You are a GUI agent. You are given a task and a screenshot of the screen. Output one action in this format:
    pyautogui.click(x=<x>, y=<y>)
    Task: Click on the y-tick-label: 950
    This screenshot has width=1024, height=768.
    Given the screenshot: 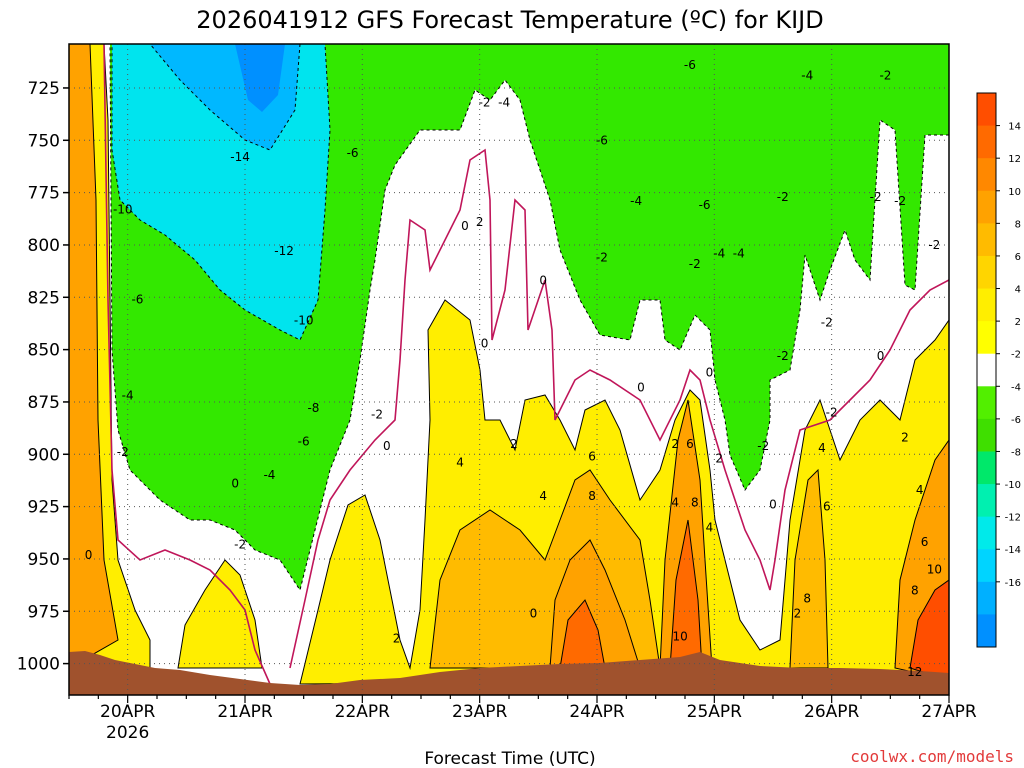 What is the action you would take?
    pyautogui.click(x=44, y=560)
    